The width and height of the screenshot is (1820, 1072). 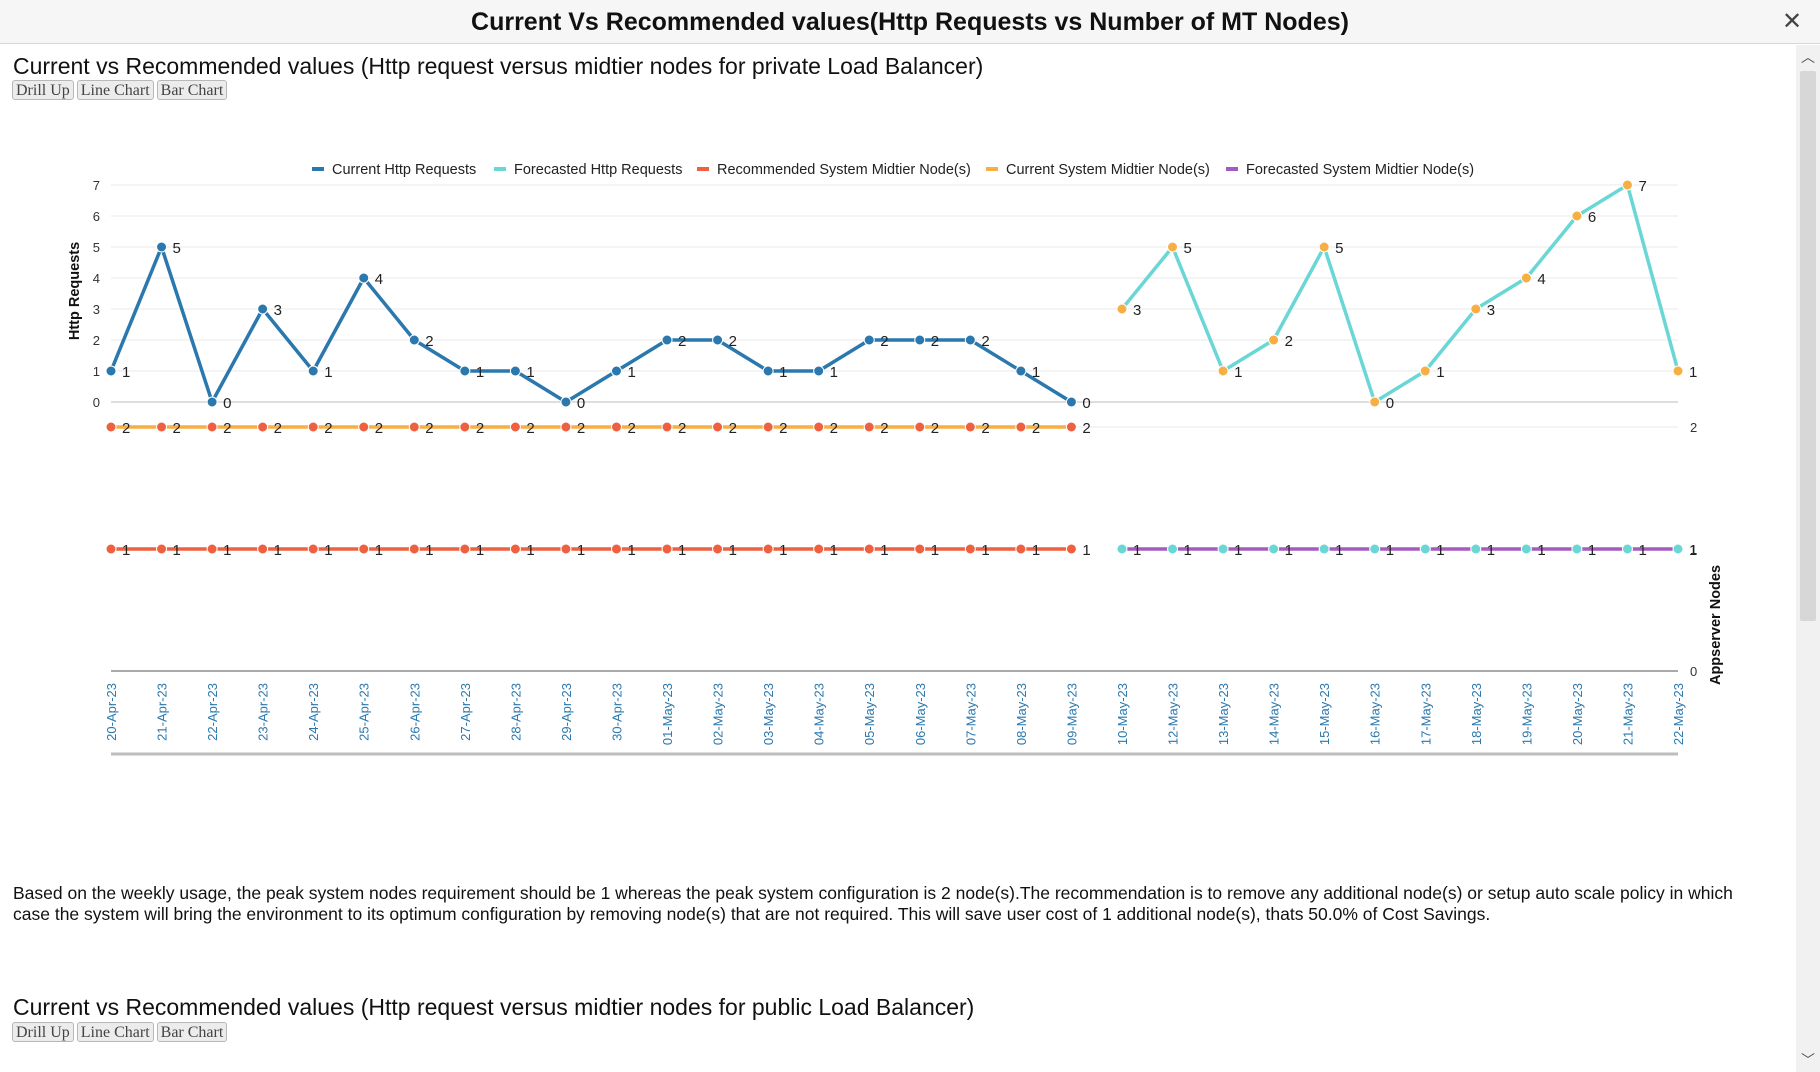 I want to click on y-axis-title: Http Requests, so click(x=75, y=291).